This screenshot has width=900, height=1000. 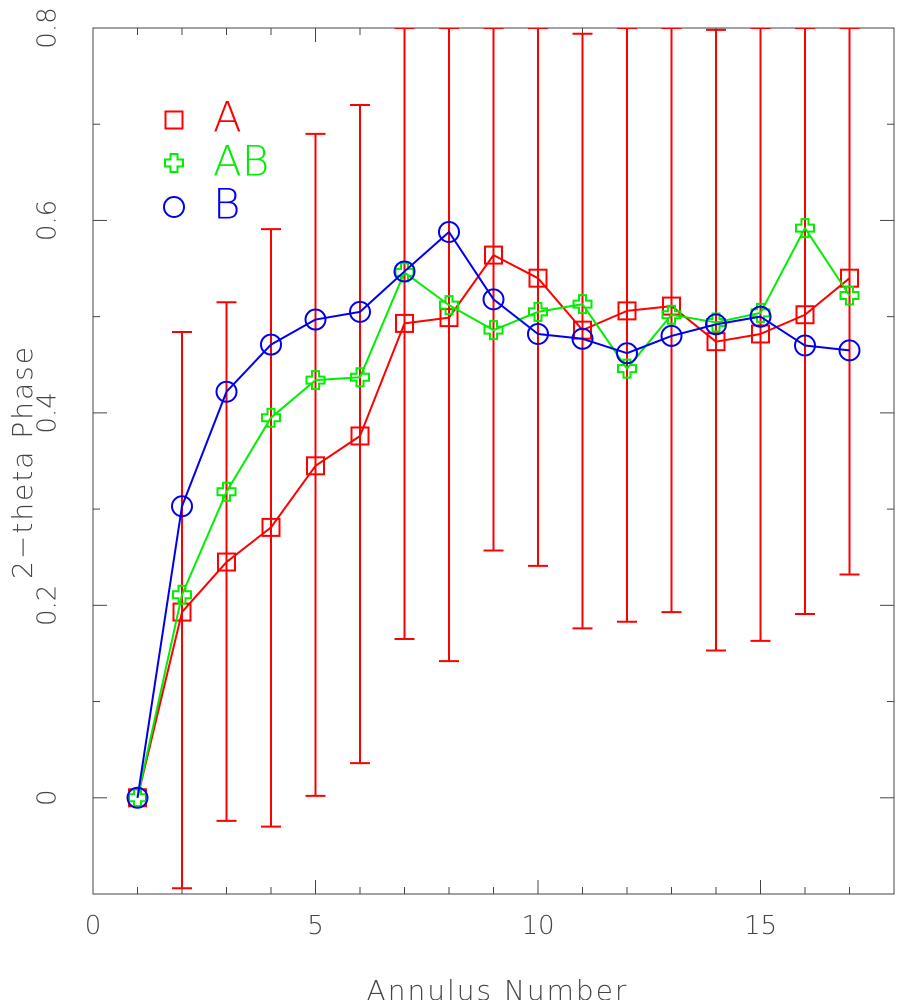 I want to click on legend-label: B, so click(x=227, y=204).